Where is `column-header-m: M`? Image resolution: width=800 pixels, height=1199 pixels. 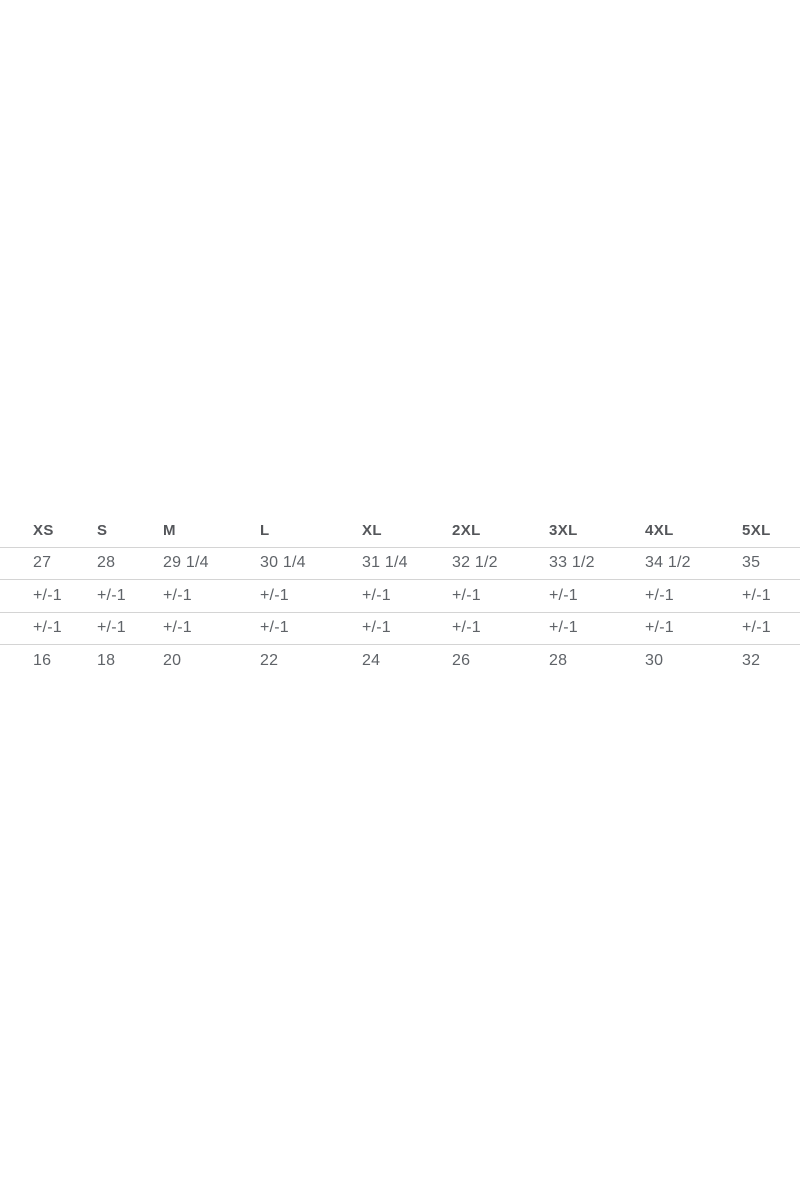 column-header-m: M is located at coordinates (211, 531).